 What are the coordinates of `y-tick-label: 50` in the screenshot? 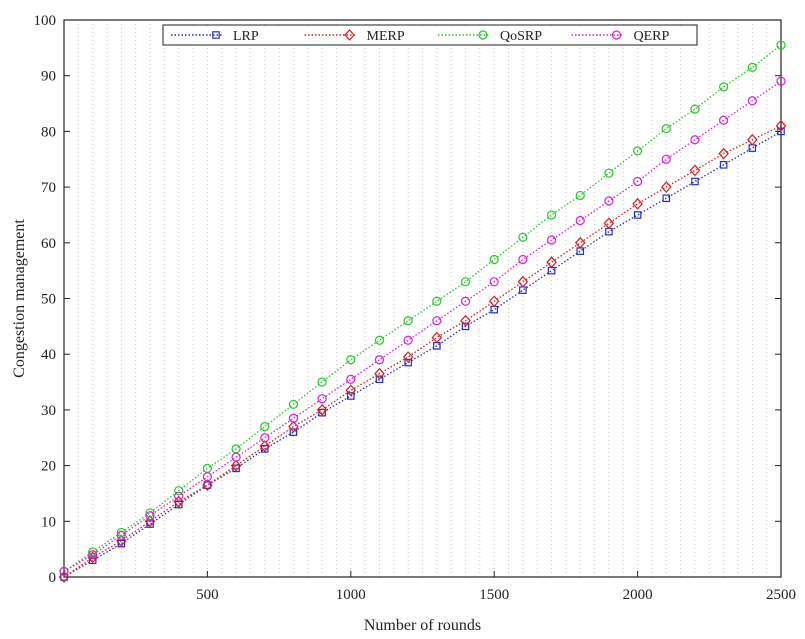 It's located at (48, 300).